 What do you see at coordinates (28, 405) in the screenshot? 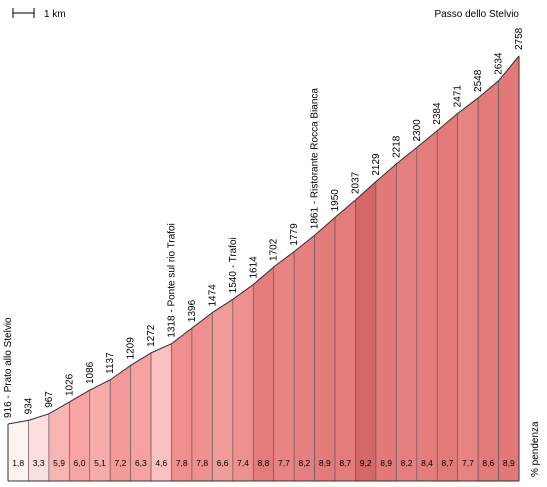
I see `elevation-label: 934` at bounding box center [28, 405].